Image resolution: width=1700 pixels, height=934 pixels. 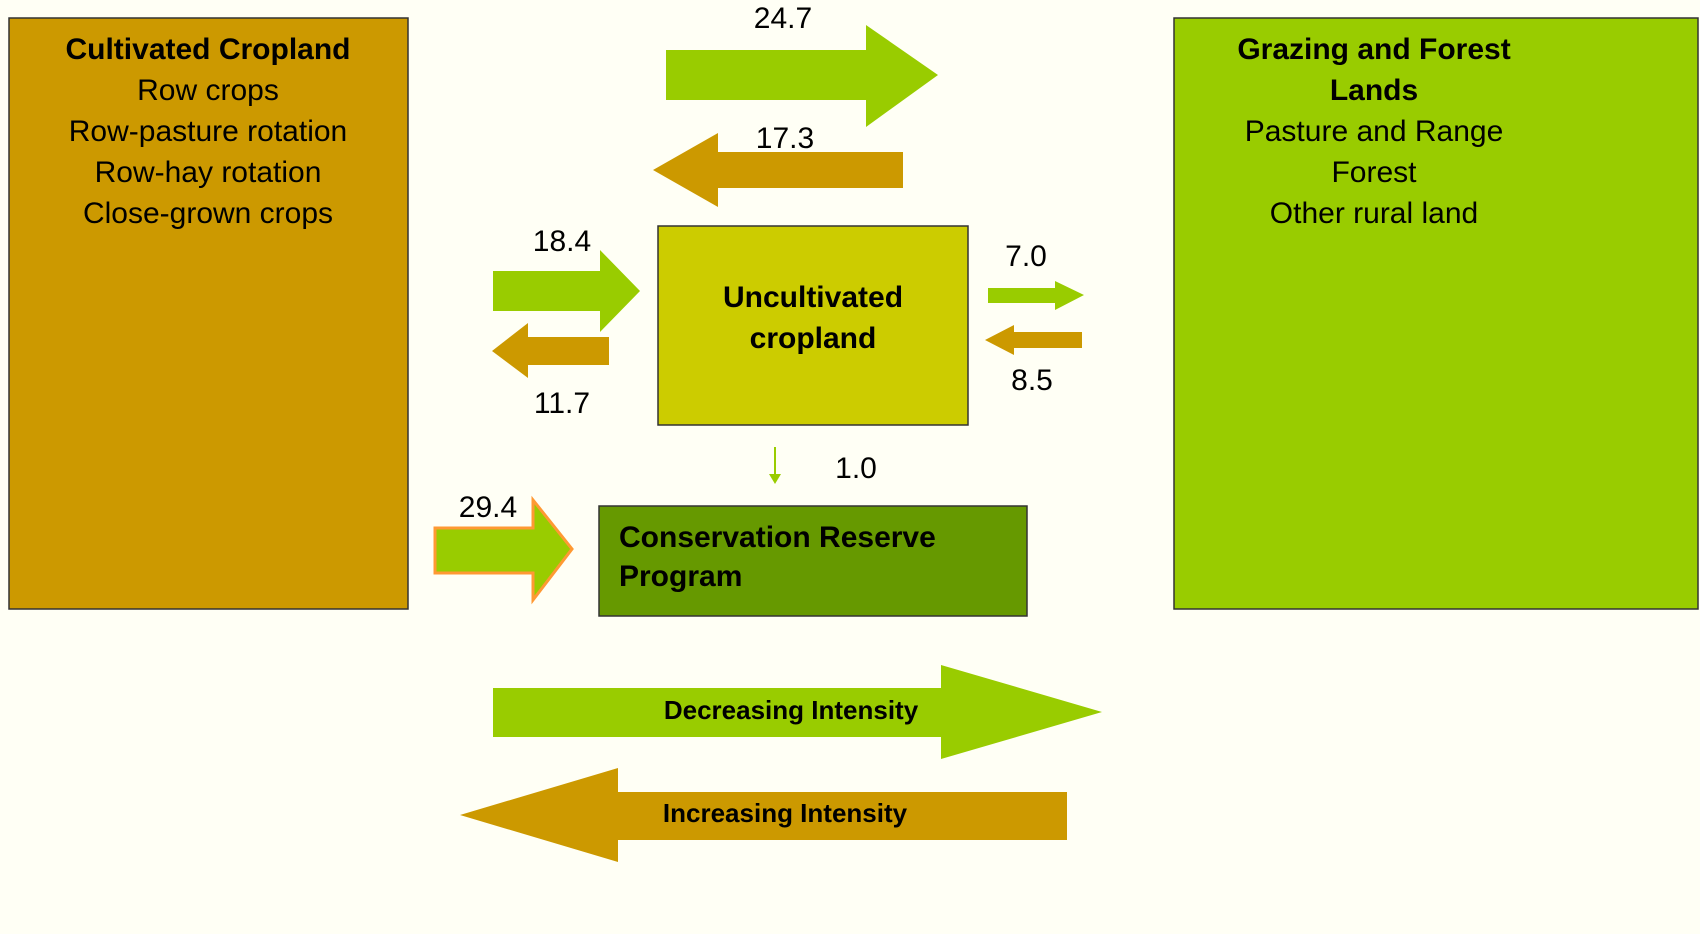 I want to click on flow-label: 1.0, so click(x=856, y=468).